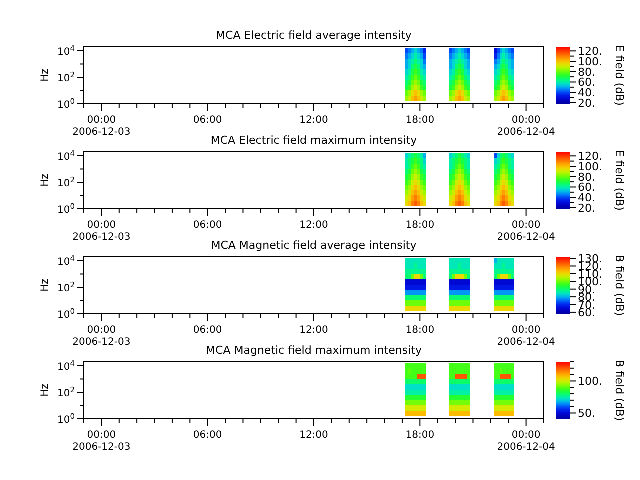 Image resolution: width=640 pixels, height=480 pixels. Describe the element at coordinates (587, 413) in the screenshot. I see `color-bar-label: 50.` at that location.